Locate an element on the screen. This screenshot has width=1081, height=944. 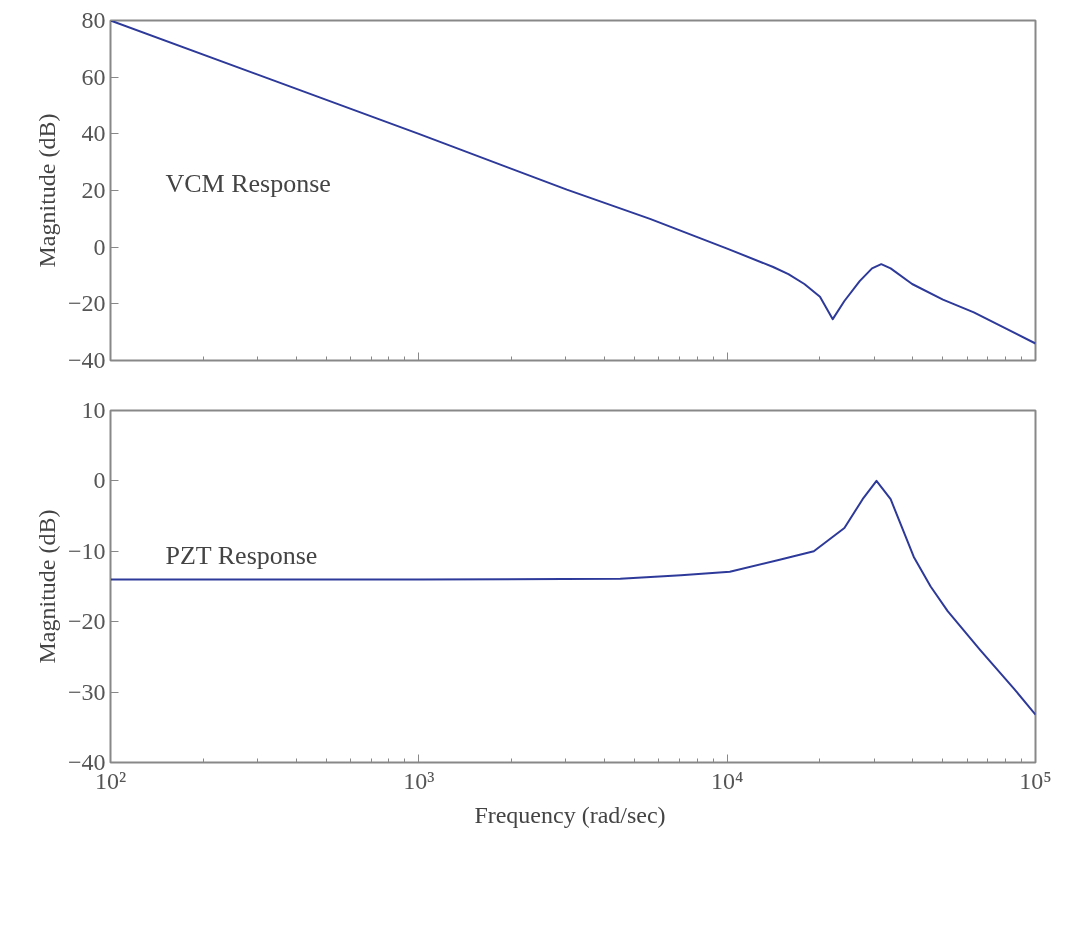
x-tick-label: 10⁴ is located at coordinates (727, 780).